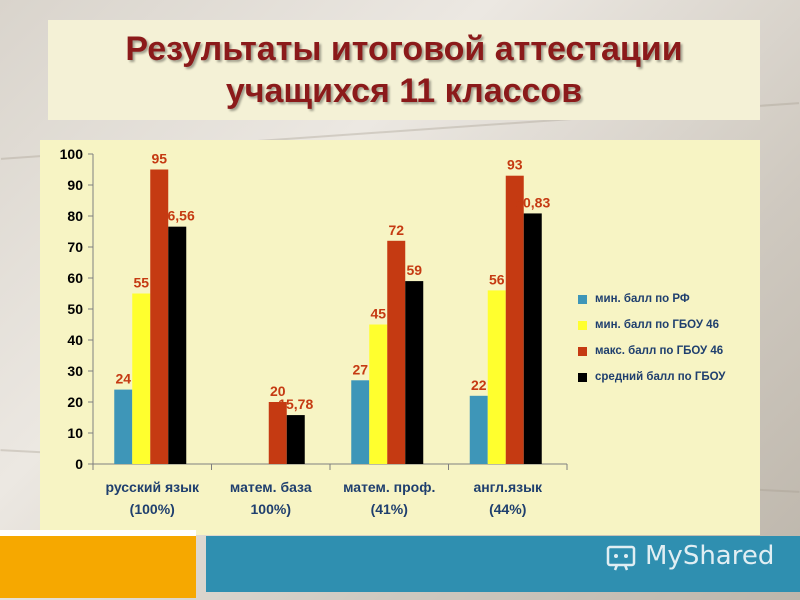  I want to click on legend-item: макс. балл по ГБОУ 46, so click(673, 351).